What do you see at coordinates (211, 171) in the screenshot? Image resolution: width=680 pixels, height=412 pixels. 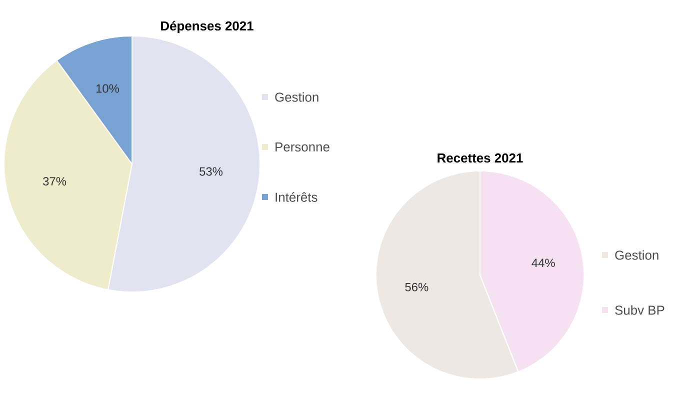 I see `data-label: 53%` at bounding box center [211, 171].